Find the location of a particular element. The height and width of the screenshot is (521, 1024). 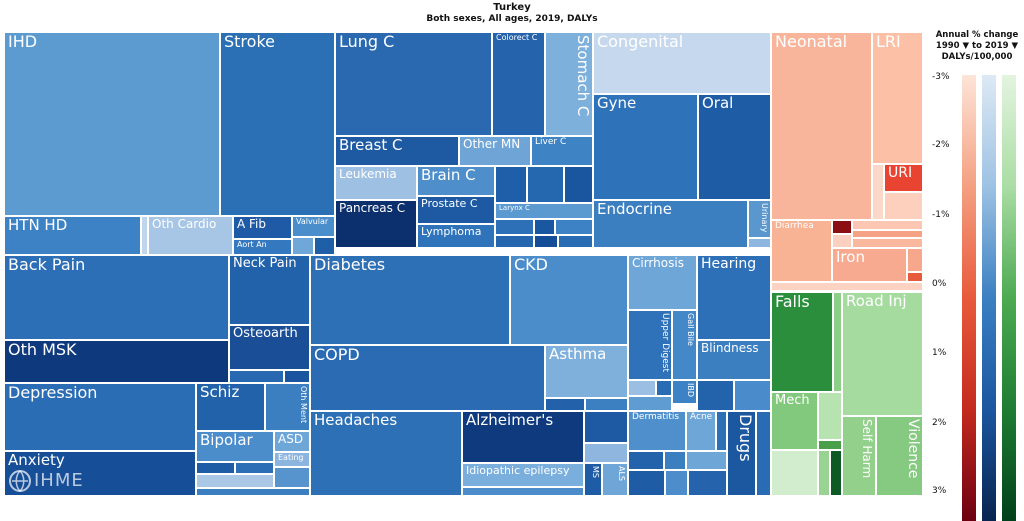

cell-cirrhosis: Cirrhosis is located at coordinates (662, 282).